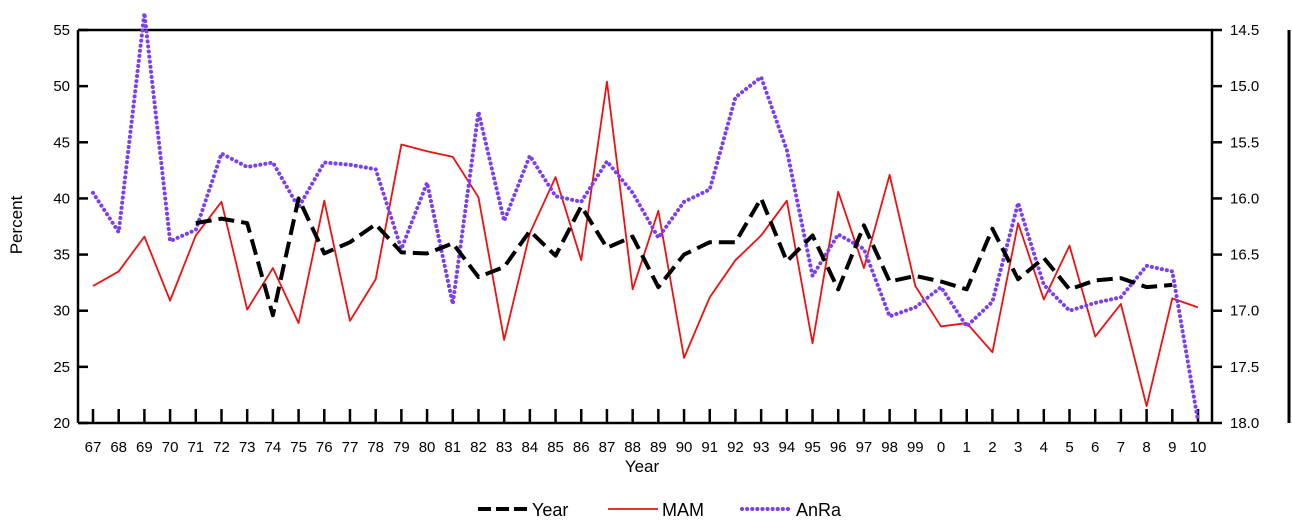 This screenshot has width=1292, height=520. I want to click on x-tick-label: 76, so click(324, 447).